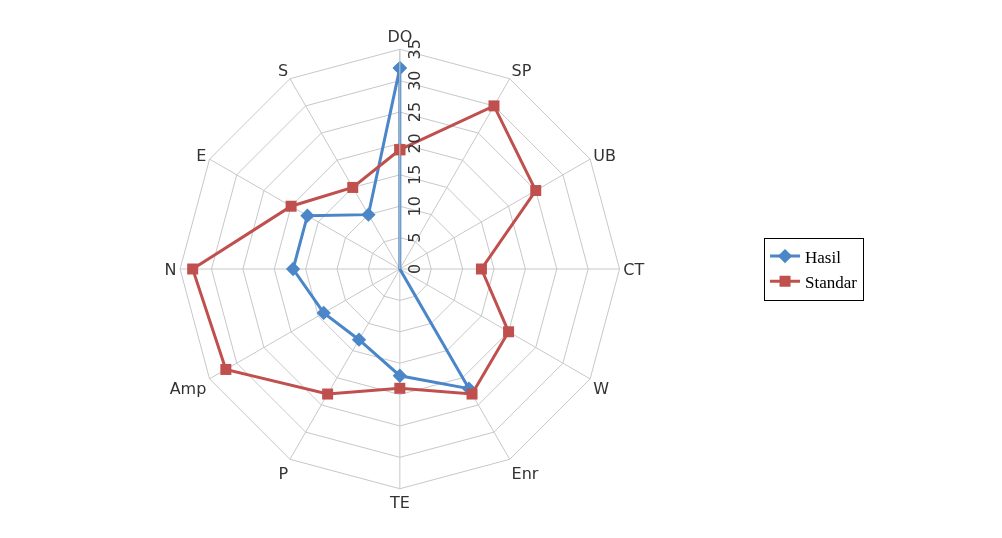  Describe the element at coordinates (521, 70) in the screenshot. I see `spoke-label: SP` at that location.